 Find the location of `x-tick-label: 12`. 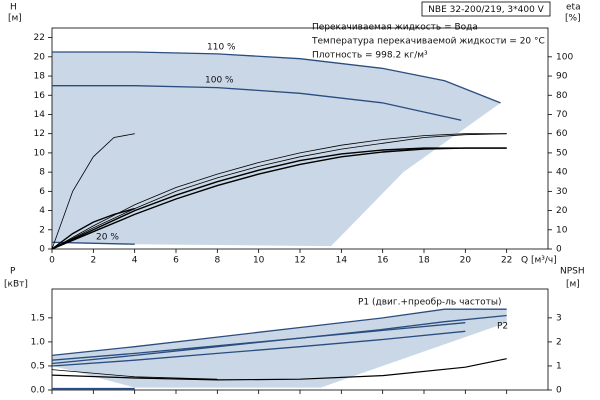

x-tick-label: 12 is located at coordinates (299, 261).